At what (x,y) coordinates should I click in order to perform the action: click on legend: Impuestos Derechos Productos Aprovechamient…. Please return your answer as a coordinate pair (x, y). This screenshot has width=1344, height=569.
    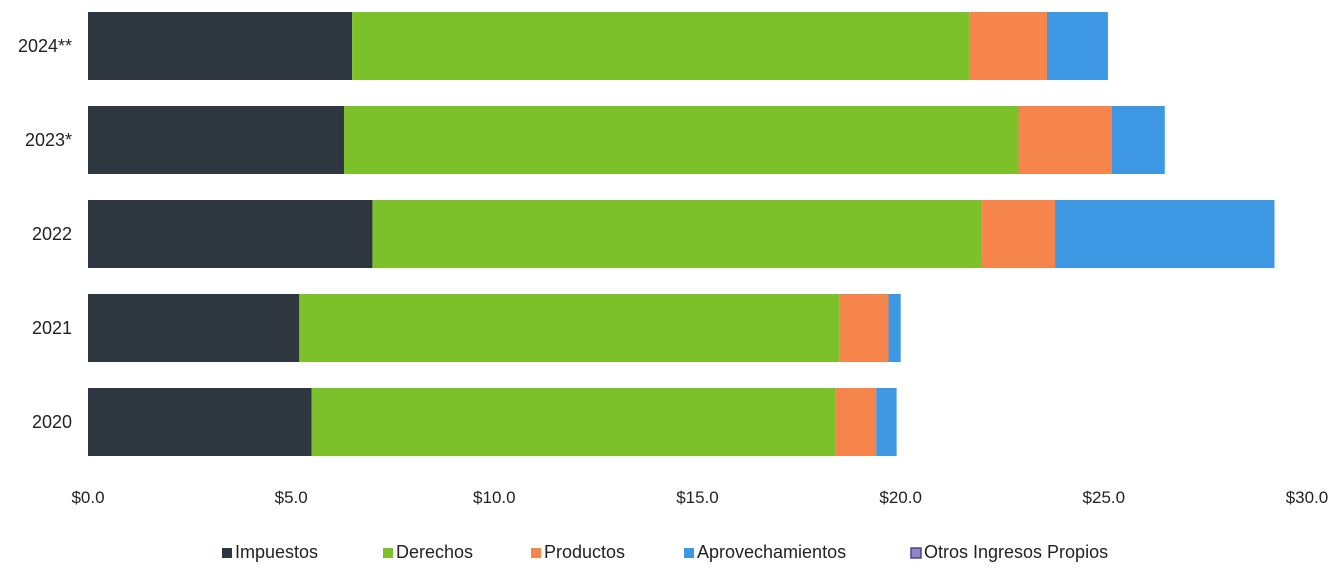
    Looking at the image, I should click on (665, 552).